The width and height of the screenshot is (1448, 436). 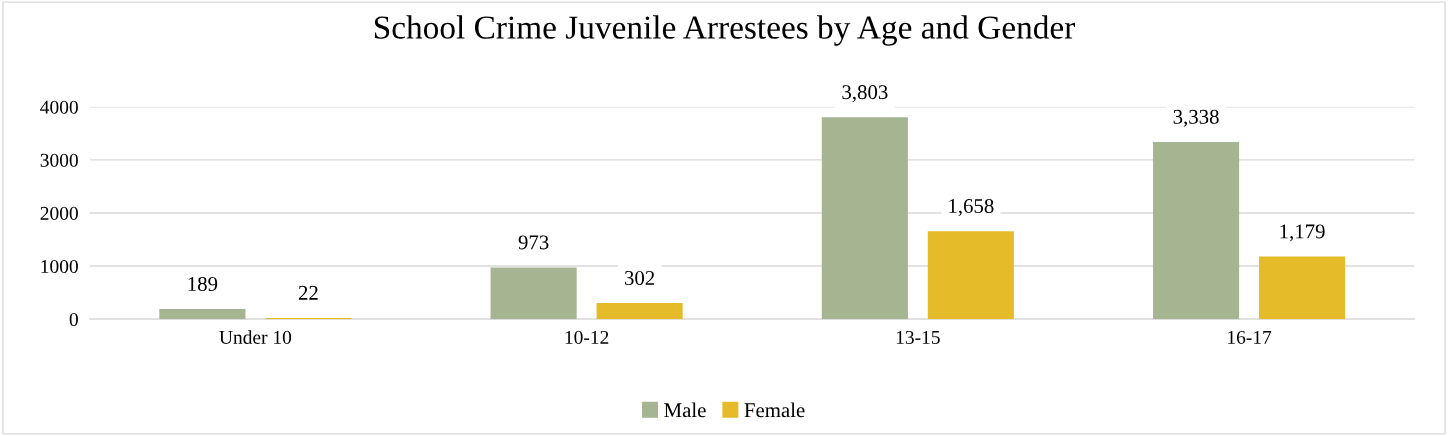 I want to click on data-label: 189, so click(x=203, y=283).